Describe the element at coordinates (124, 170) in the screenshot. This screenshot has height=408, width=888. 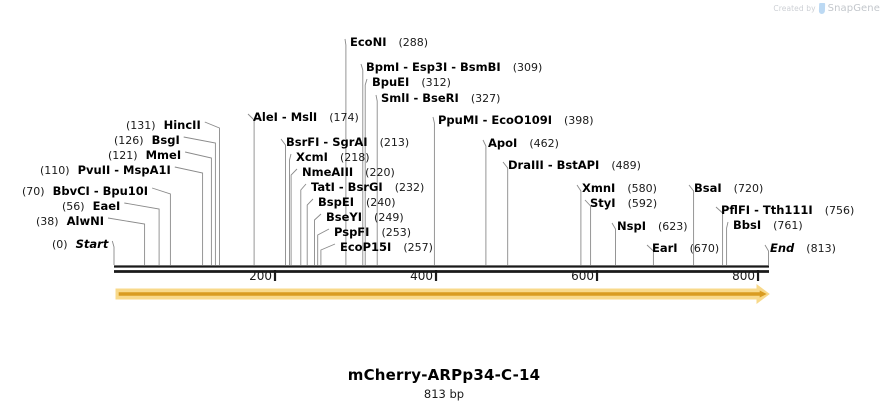
I see `enzyme-name-pvuii: PvuII - MspA1I` at that location.